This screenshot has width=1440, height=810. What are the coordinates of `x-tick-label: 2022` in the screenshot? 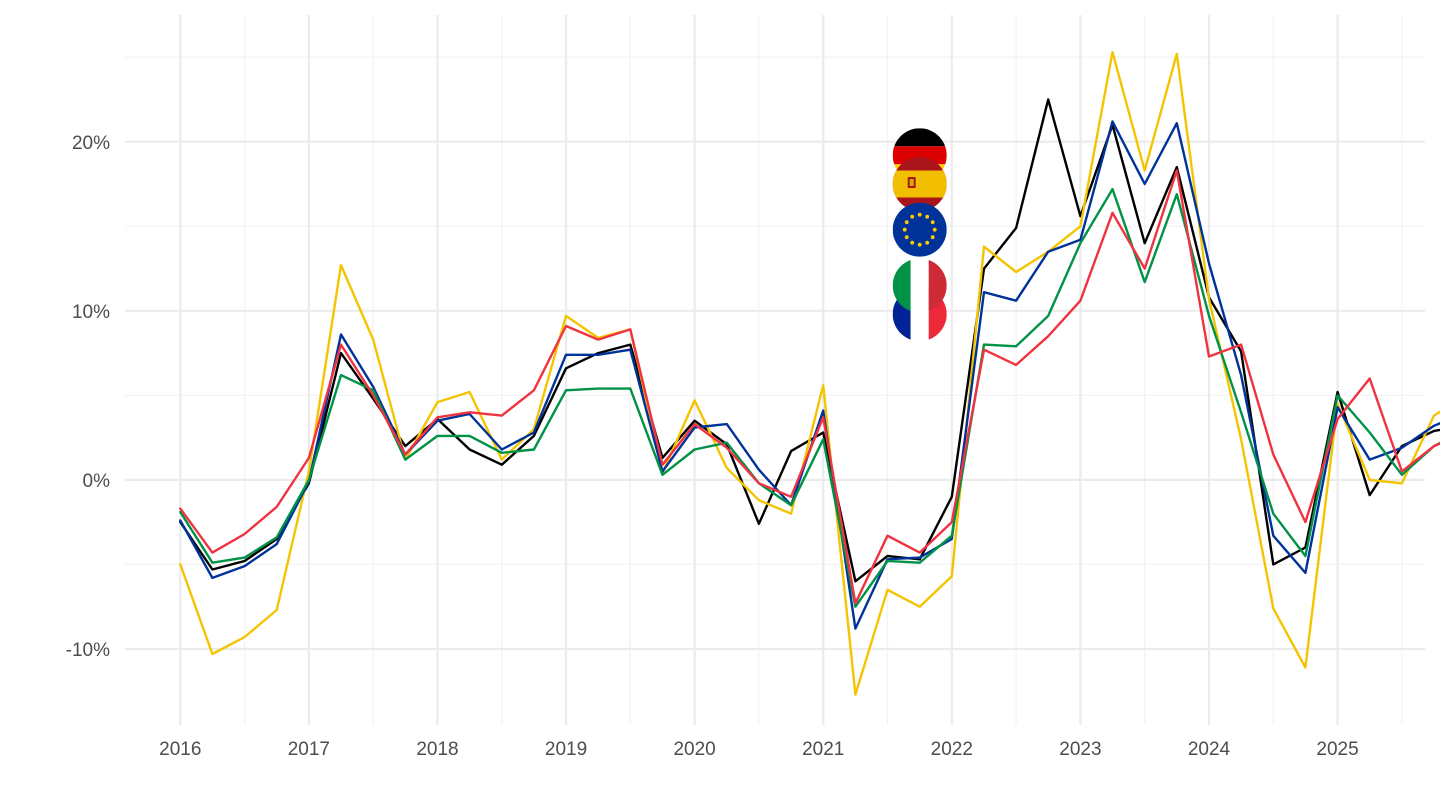 It's located at (952, 749).